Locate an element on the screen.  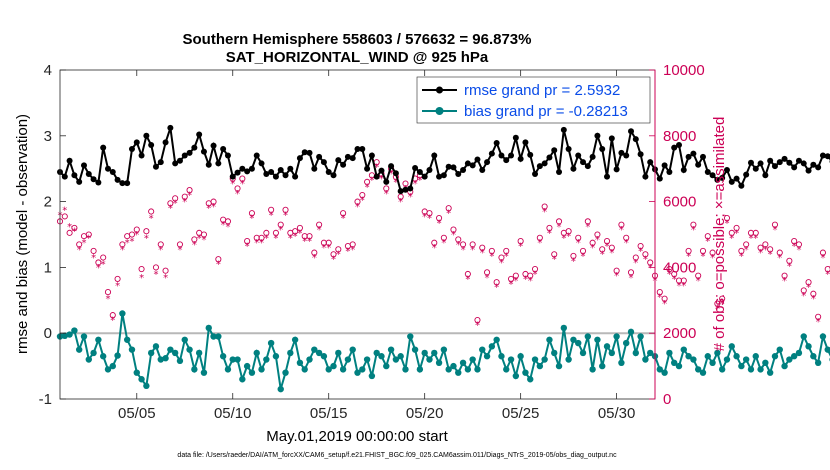
y-right-tick-label: 8000 is located at coordinates (679, 136).